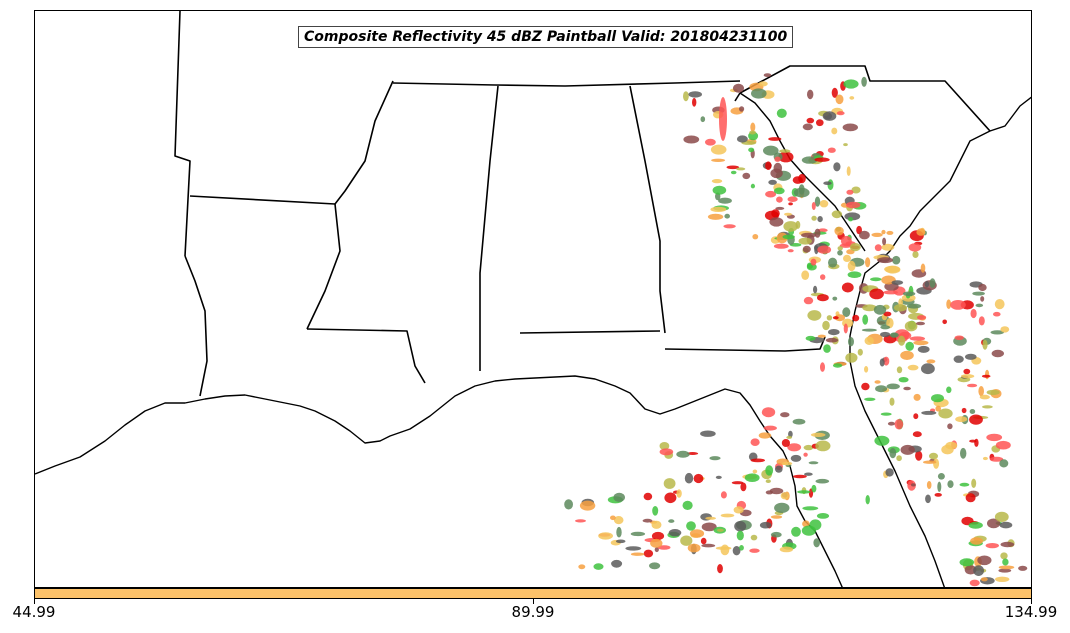 This screenshot has height=633, width=1070. I want to click on east-coastline, so click(940, 341).